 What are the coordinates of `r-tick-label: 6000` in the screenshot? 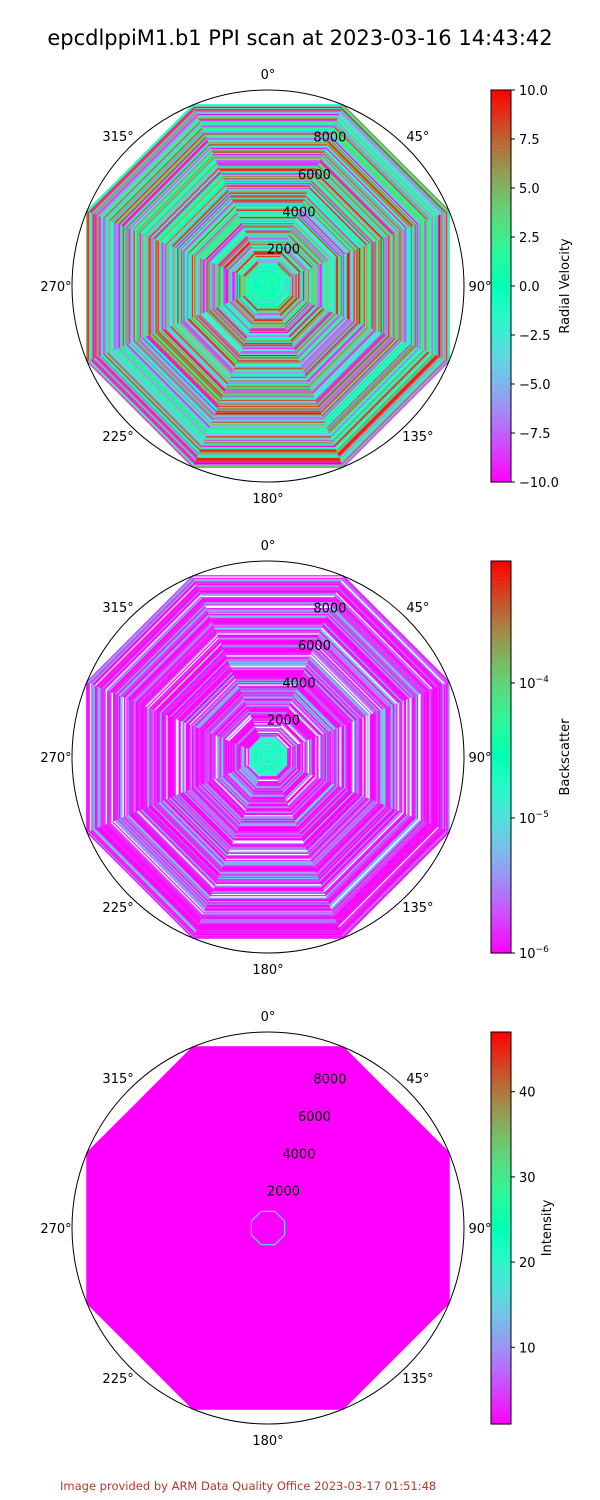 It's located at (314, 1117).